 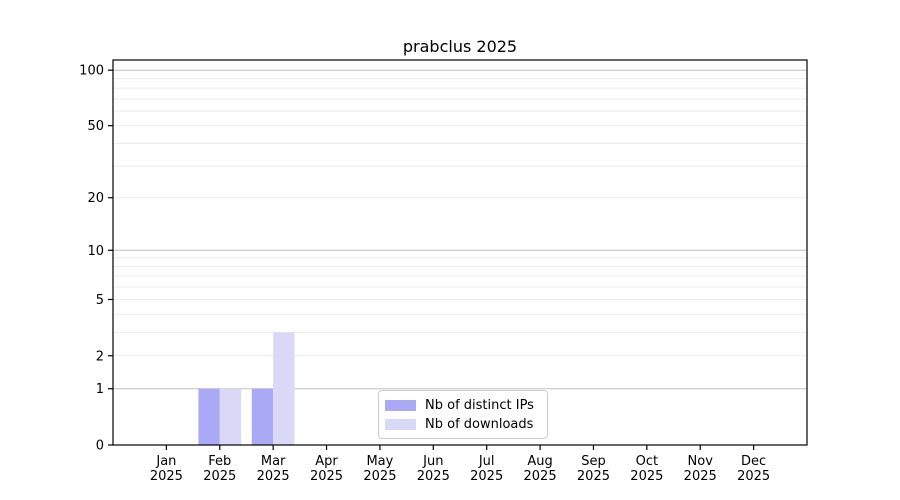 I want to click on x-tick-label-month: Jan, so click(x=165, y=461).